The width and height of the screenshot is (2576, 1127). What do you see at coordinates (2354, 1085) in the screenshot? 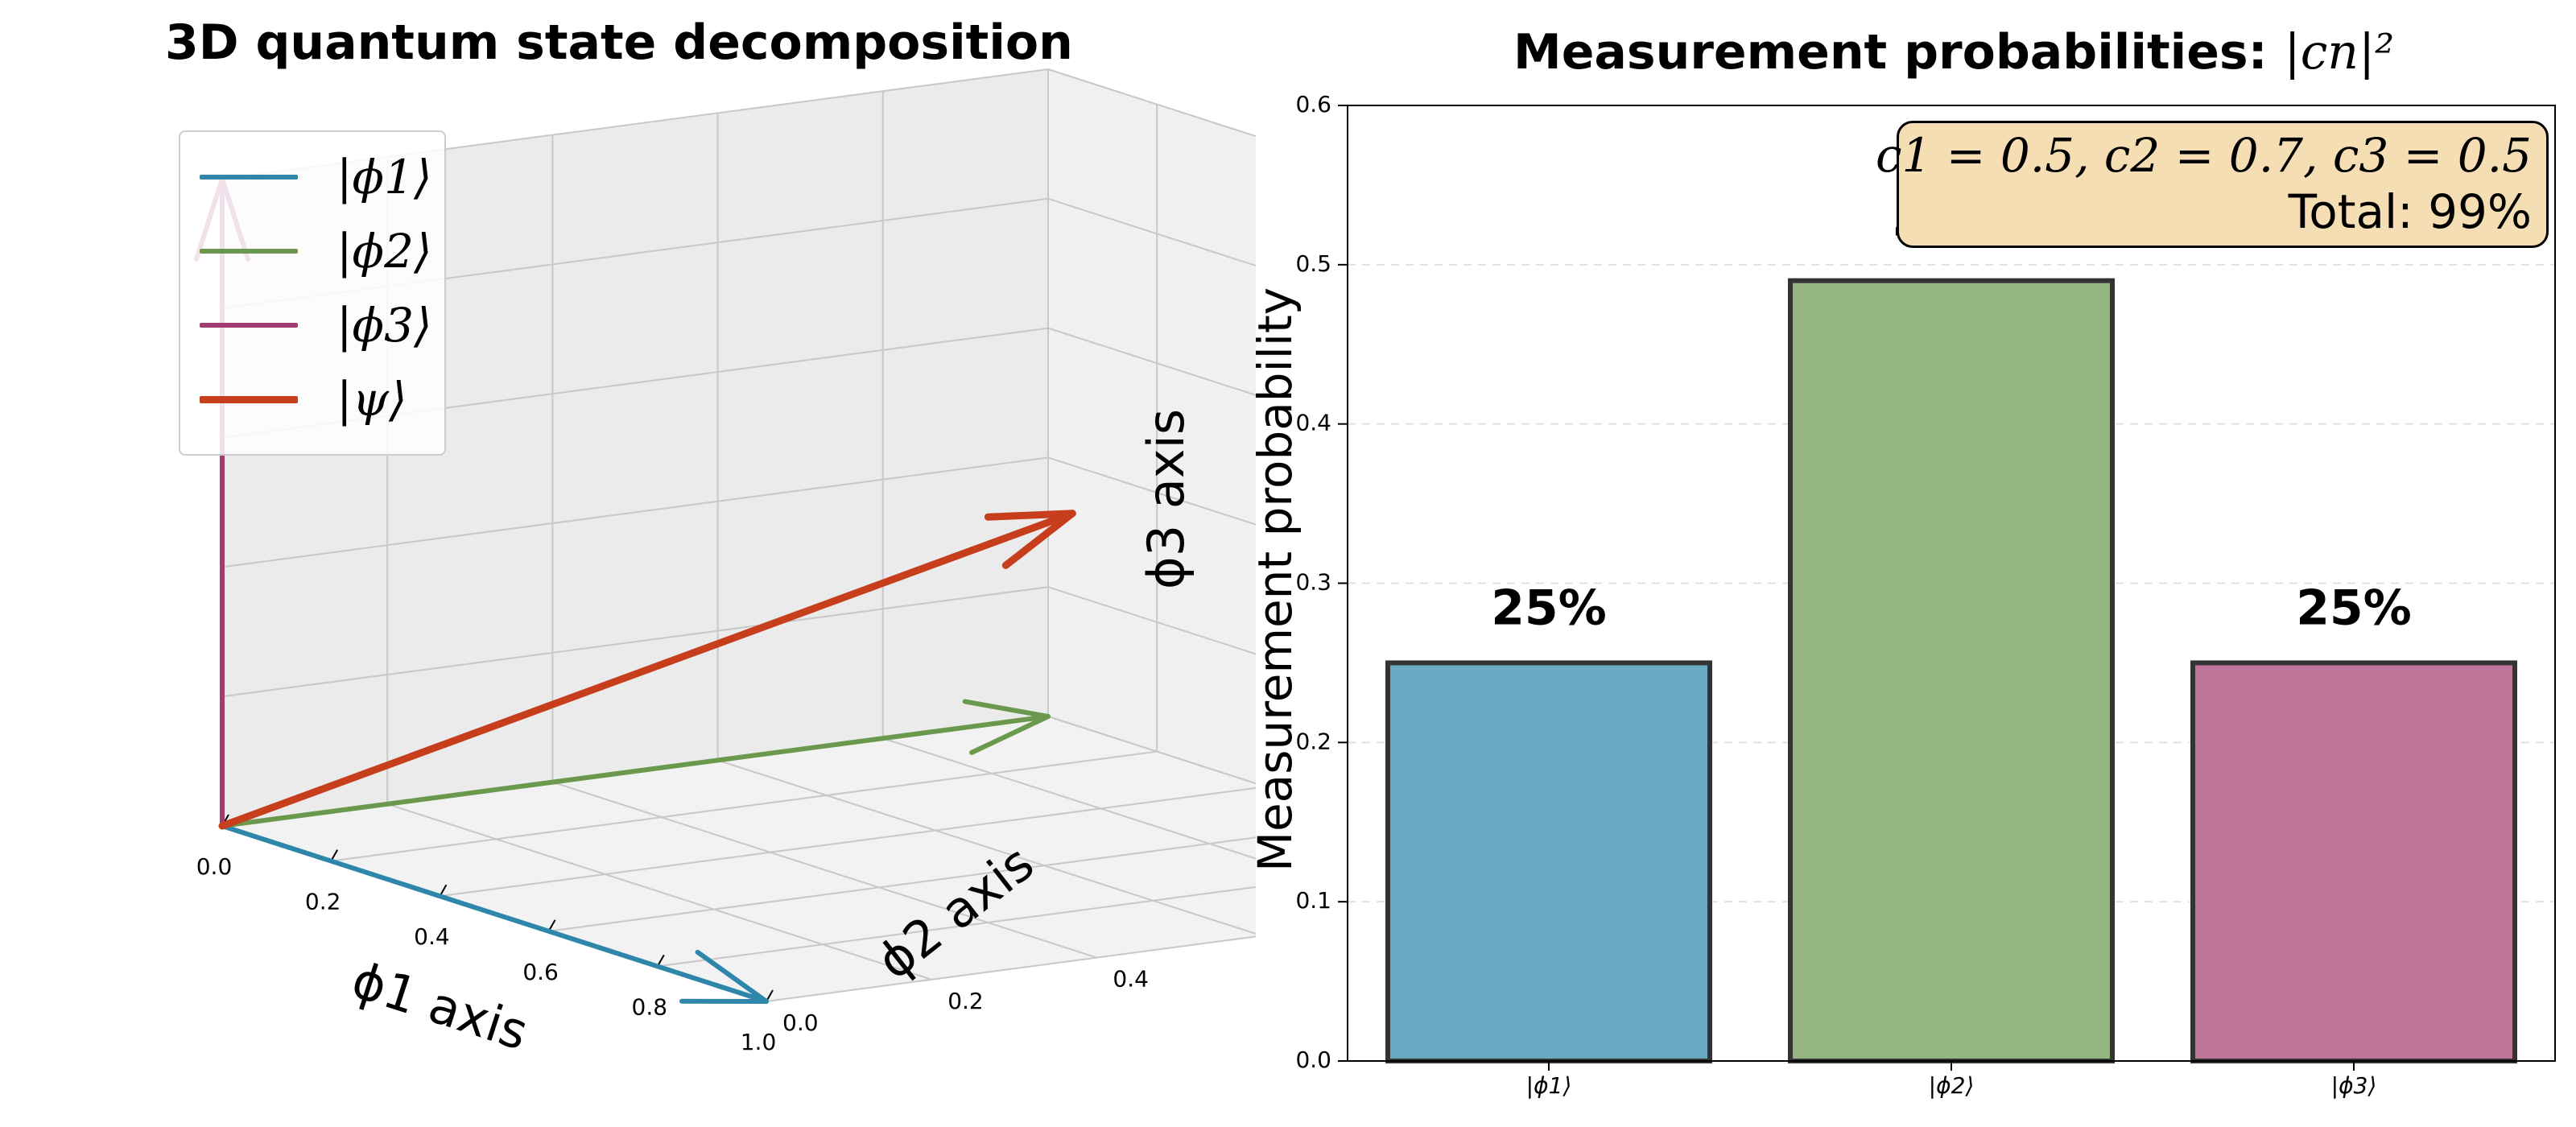
I see `x-tick-label: |ϕ3⟩` at bounding box center [2354, 1085].